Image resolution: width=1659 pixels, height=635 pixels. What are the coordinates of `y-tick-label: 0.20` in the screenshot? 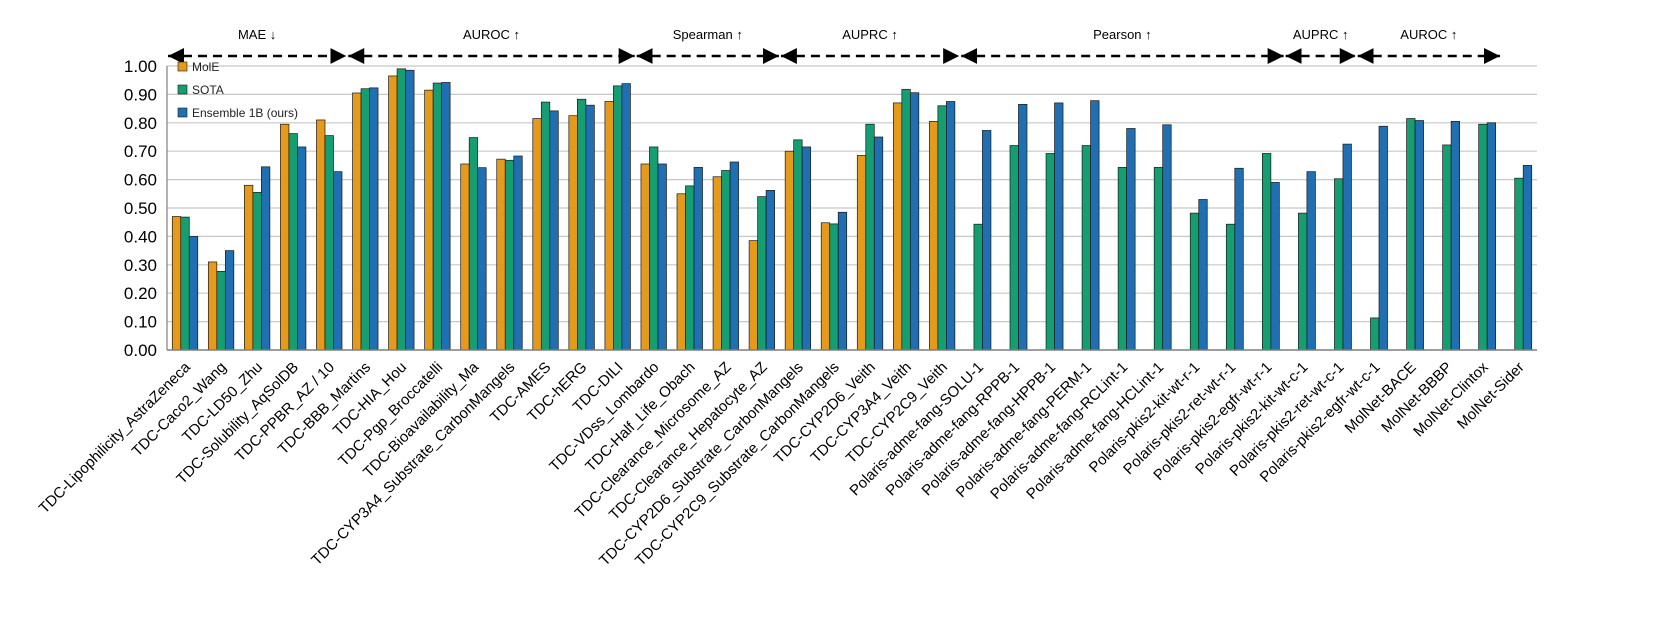 It's located at (140, 293).